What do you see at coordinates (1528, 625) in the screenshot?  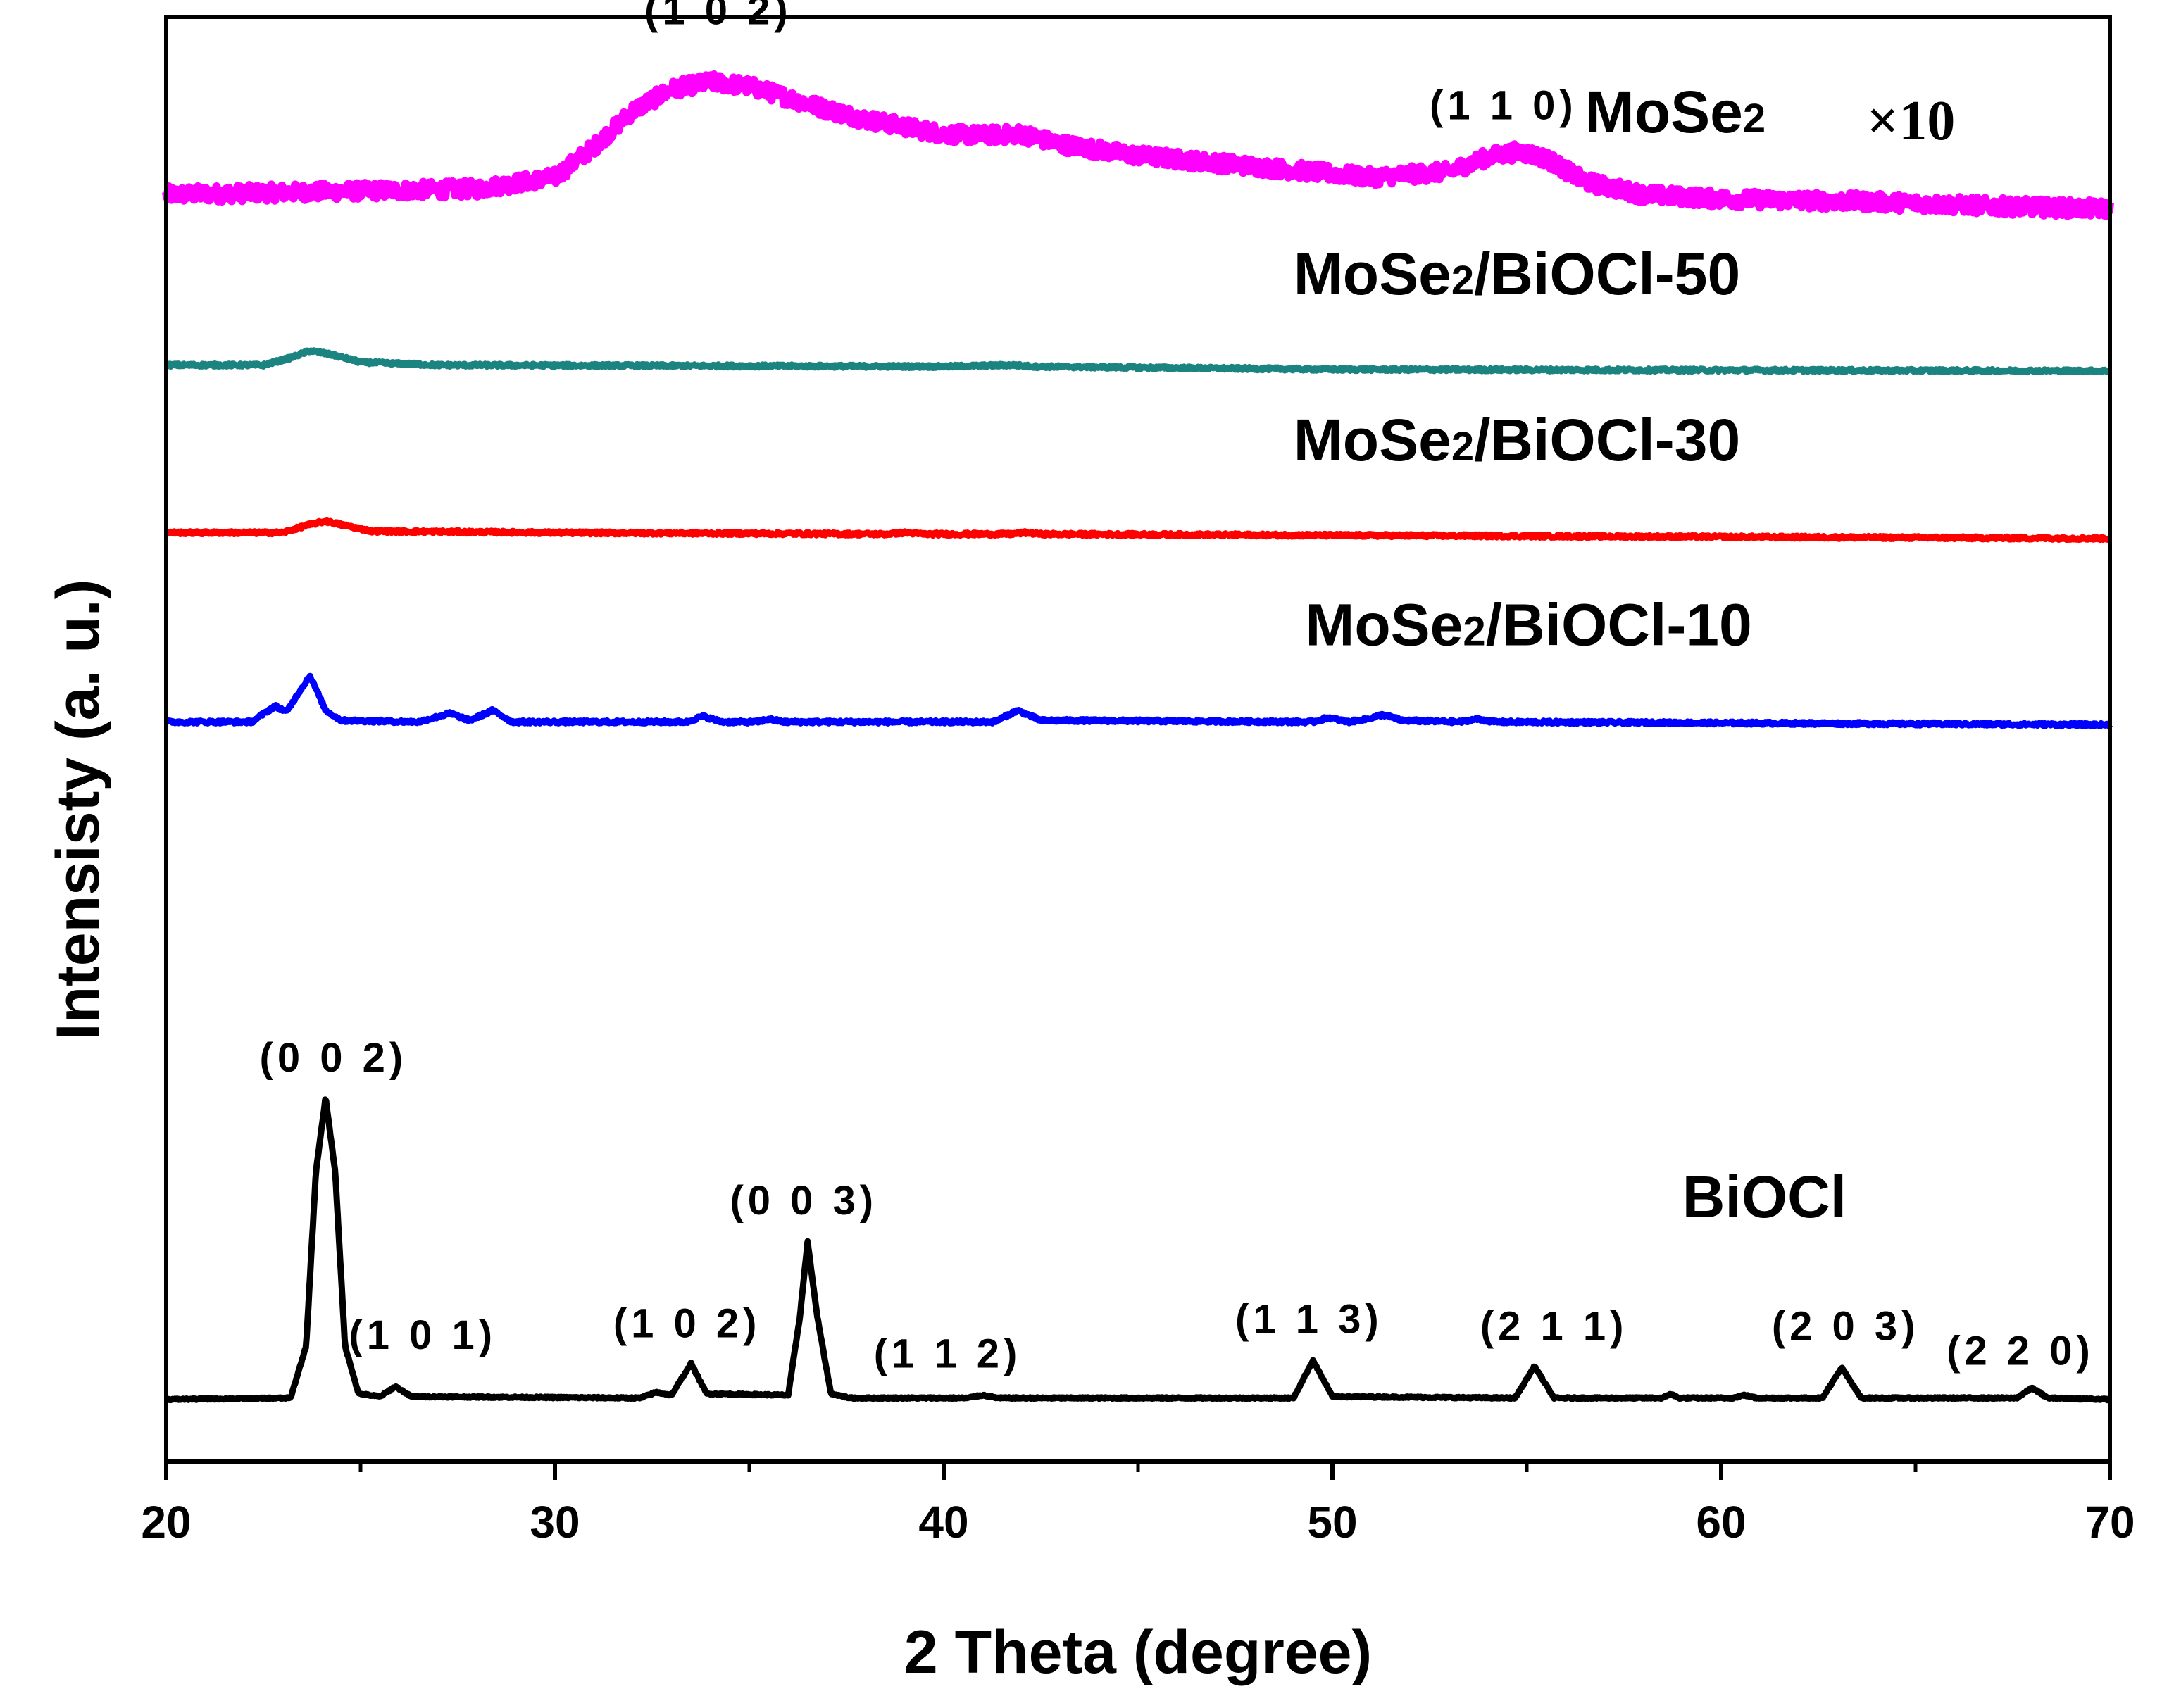 I see `series-label-3: MoSe2/BiOCl-10` at bounding box center [1528, 625].